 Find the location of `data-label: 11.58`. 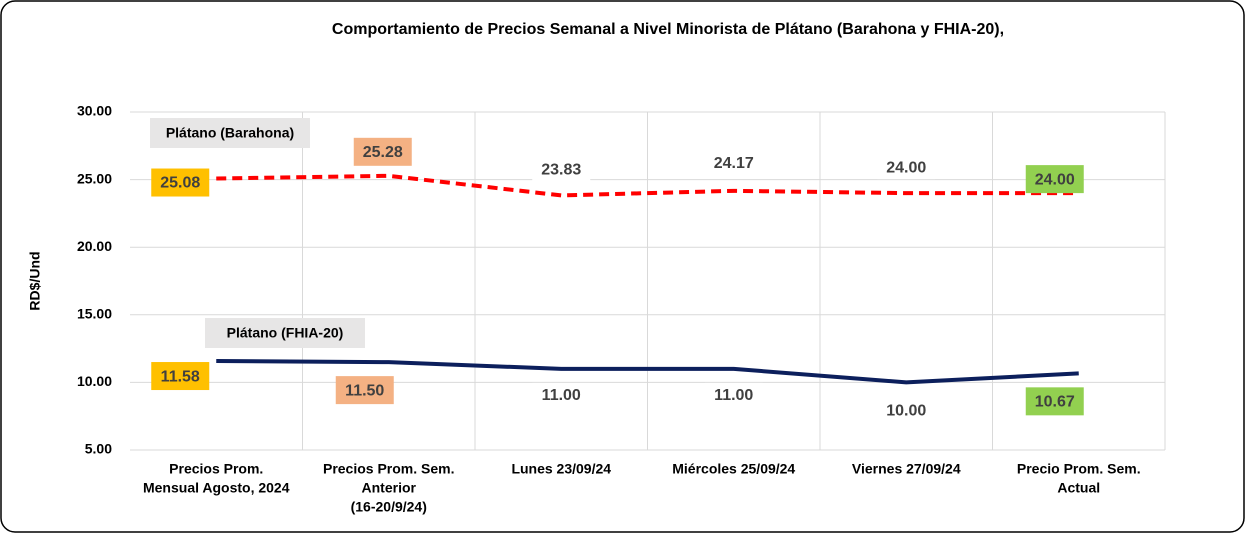

data-label: 11.58 is located at coordinates (180, 376).